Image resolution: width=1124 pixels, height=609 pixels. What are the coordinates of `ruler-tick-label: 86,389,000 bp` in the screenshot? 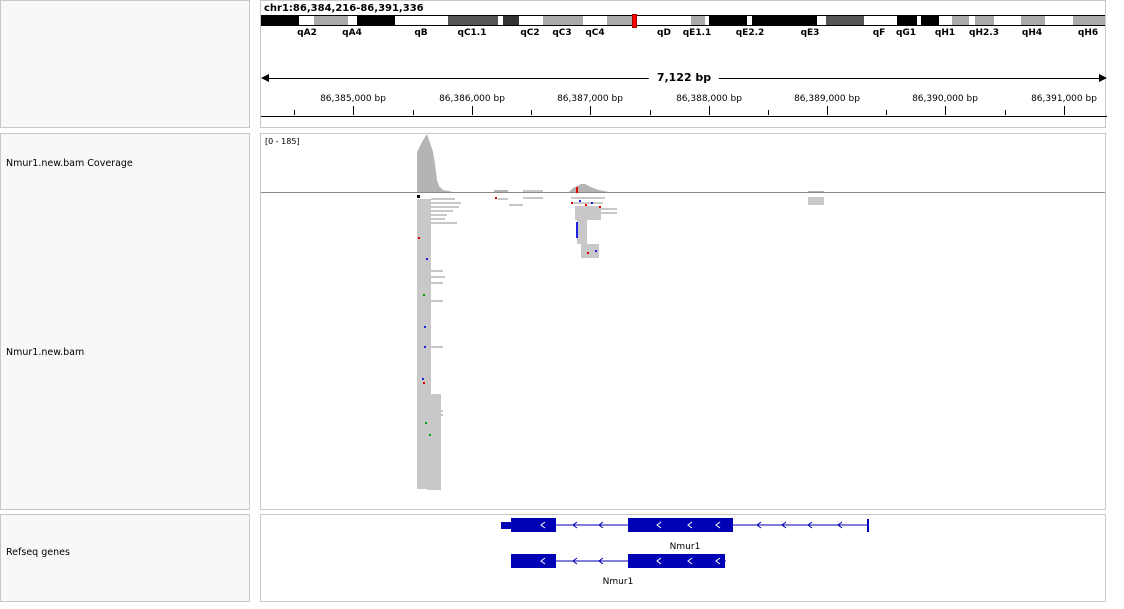 It's located at (827, 99).